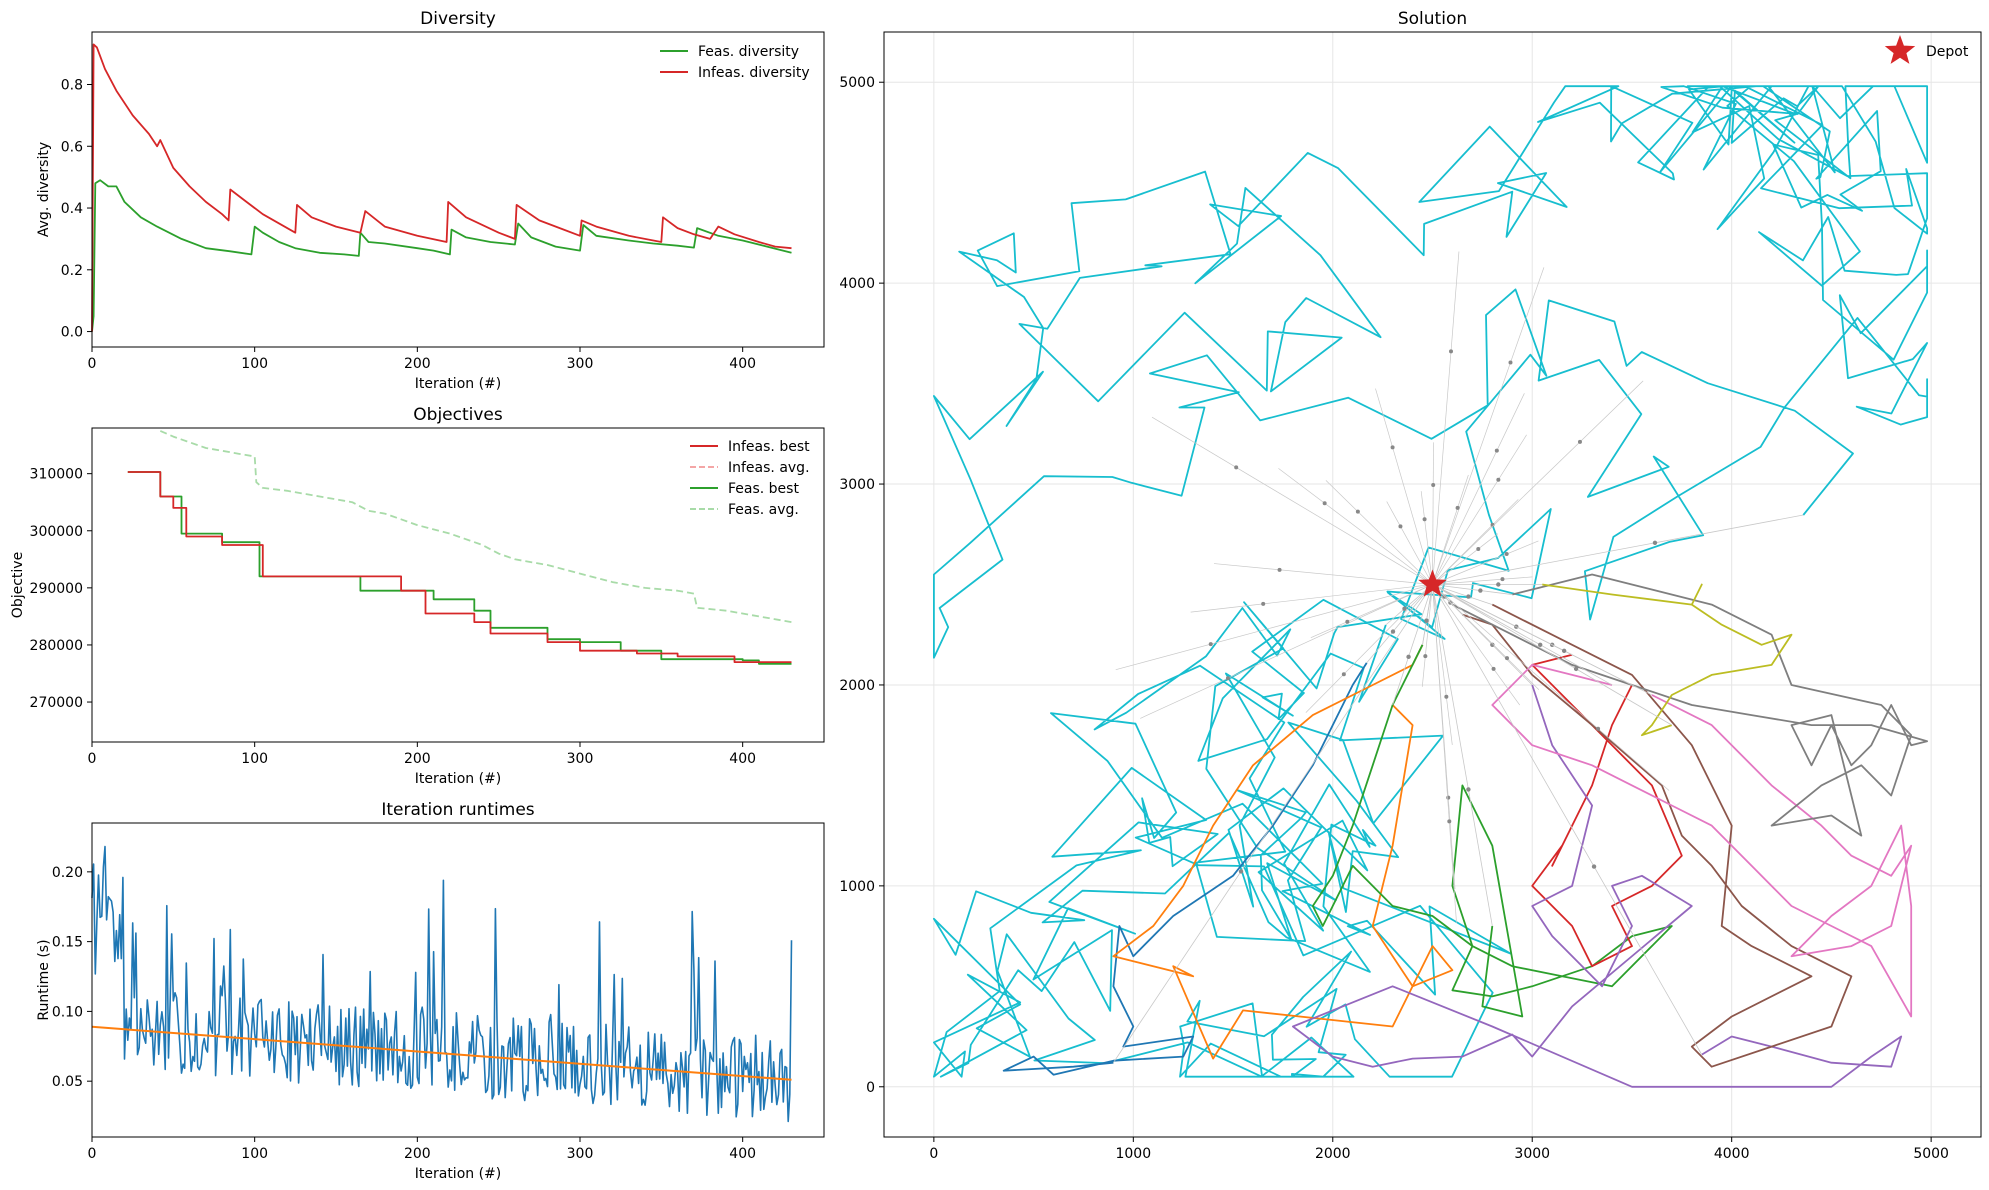 The width and height of the screenshot is (1989, 1190). I want to click on legend: Feas. diversity Infeas. diversity, so click(735, 62).